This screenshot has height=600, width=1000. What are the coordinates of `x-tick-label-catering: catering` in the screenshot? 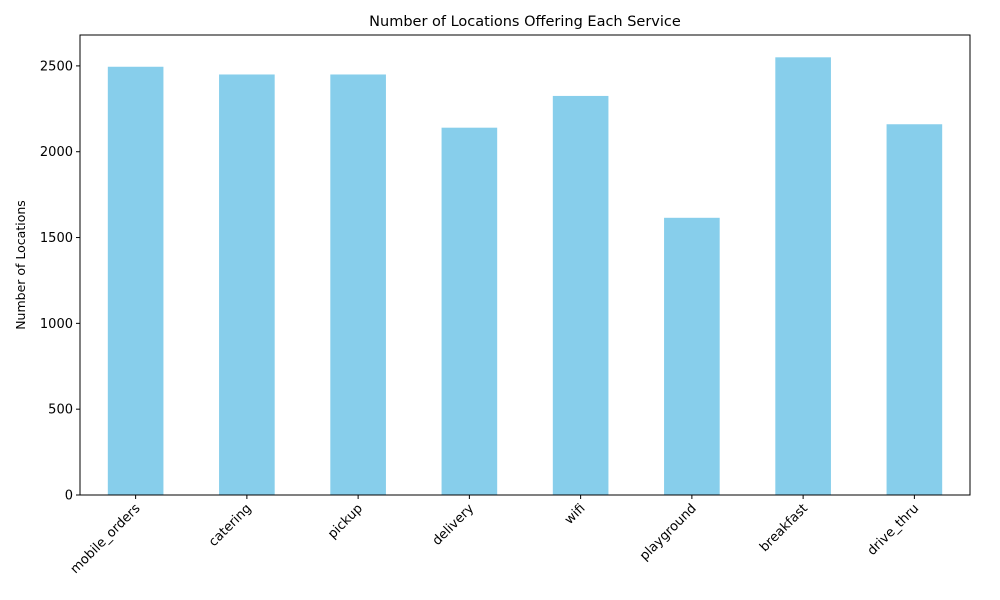 It's located at (230, 525).